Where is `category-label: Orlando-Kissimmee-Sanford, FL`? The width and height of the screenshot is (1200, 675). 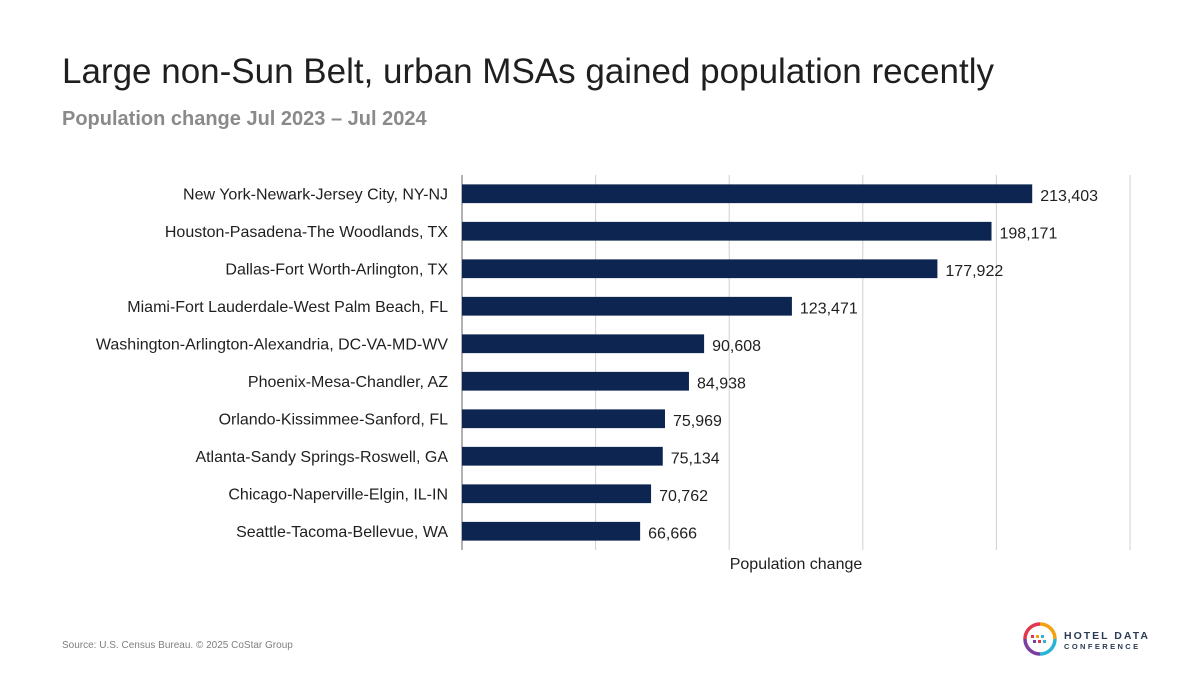 category-label: Orlando-Kissimmee-Sanford, FL is located at coordinates (334, 419).